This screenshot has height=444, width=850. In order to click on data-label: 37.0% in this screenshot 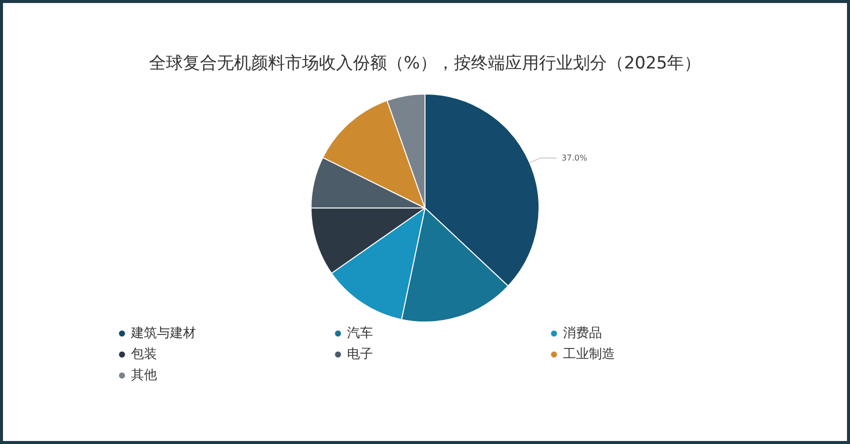, I will do `click(575, 157)`.